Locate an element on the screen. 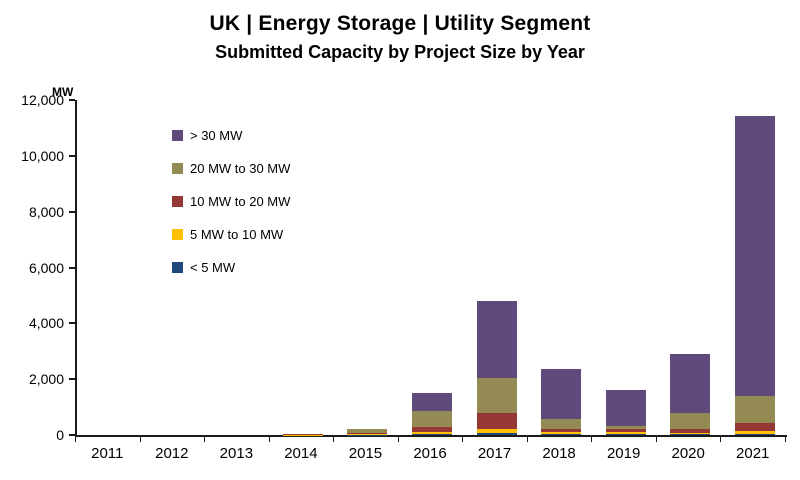  x-axis-label: 2017 is located at coordinates (494, 453).